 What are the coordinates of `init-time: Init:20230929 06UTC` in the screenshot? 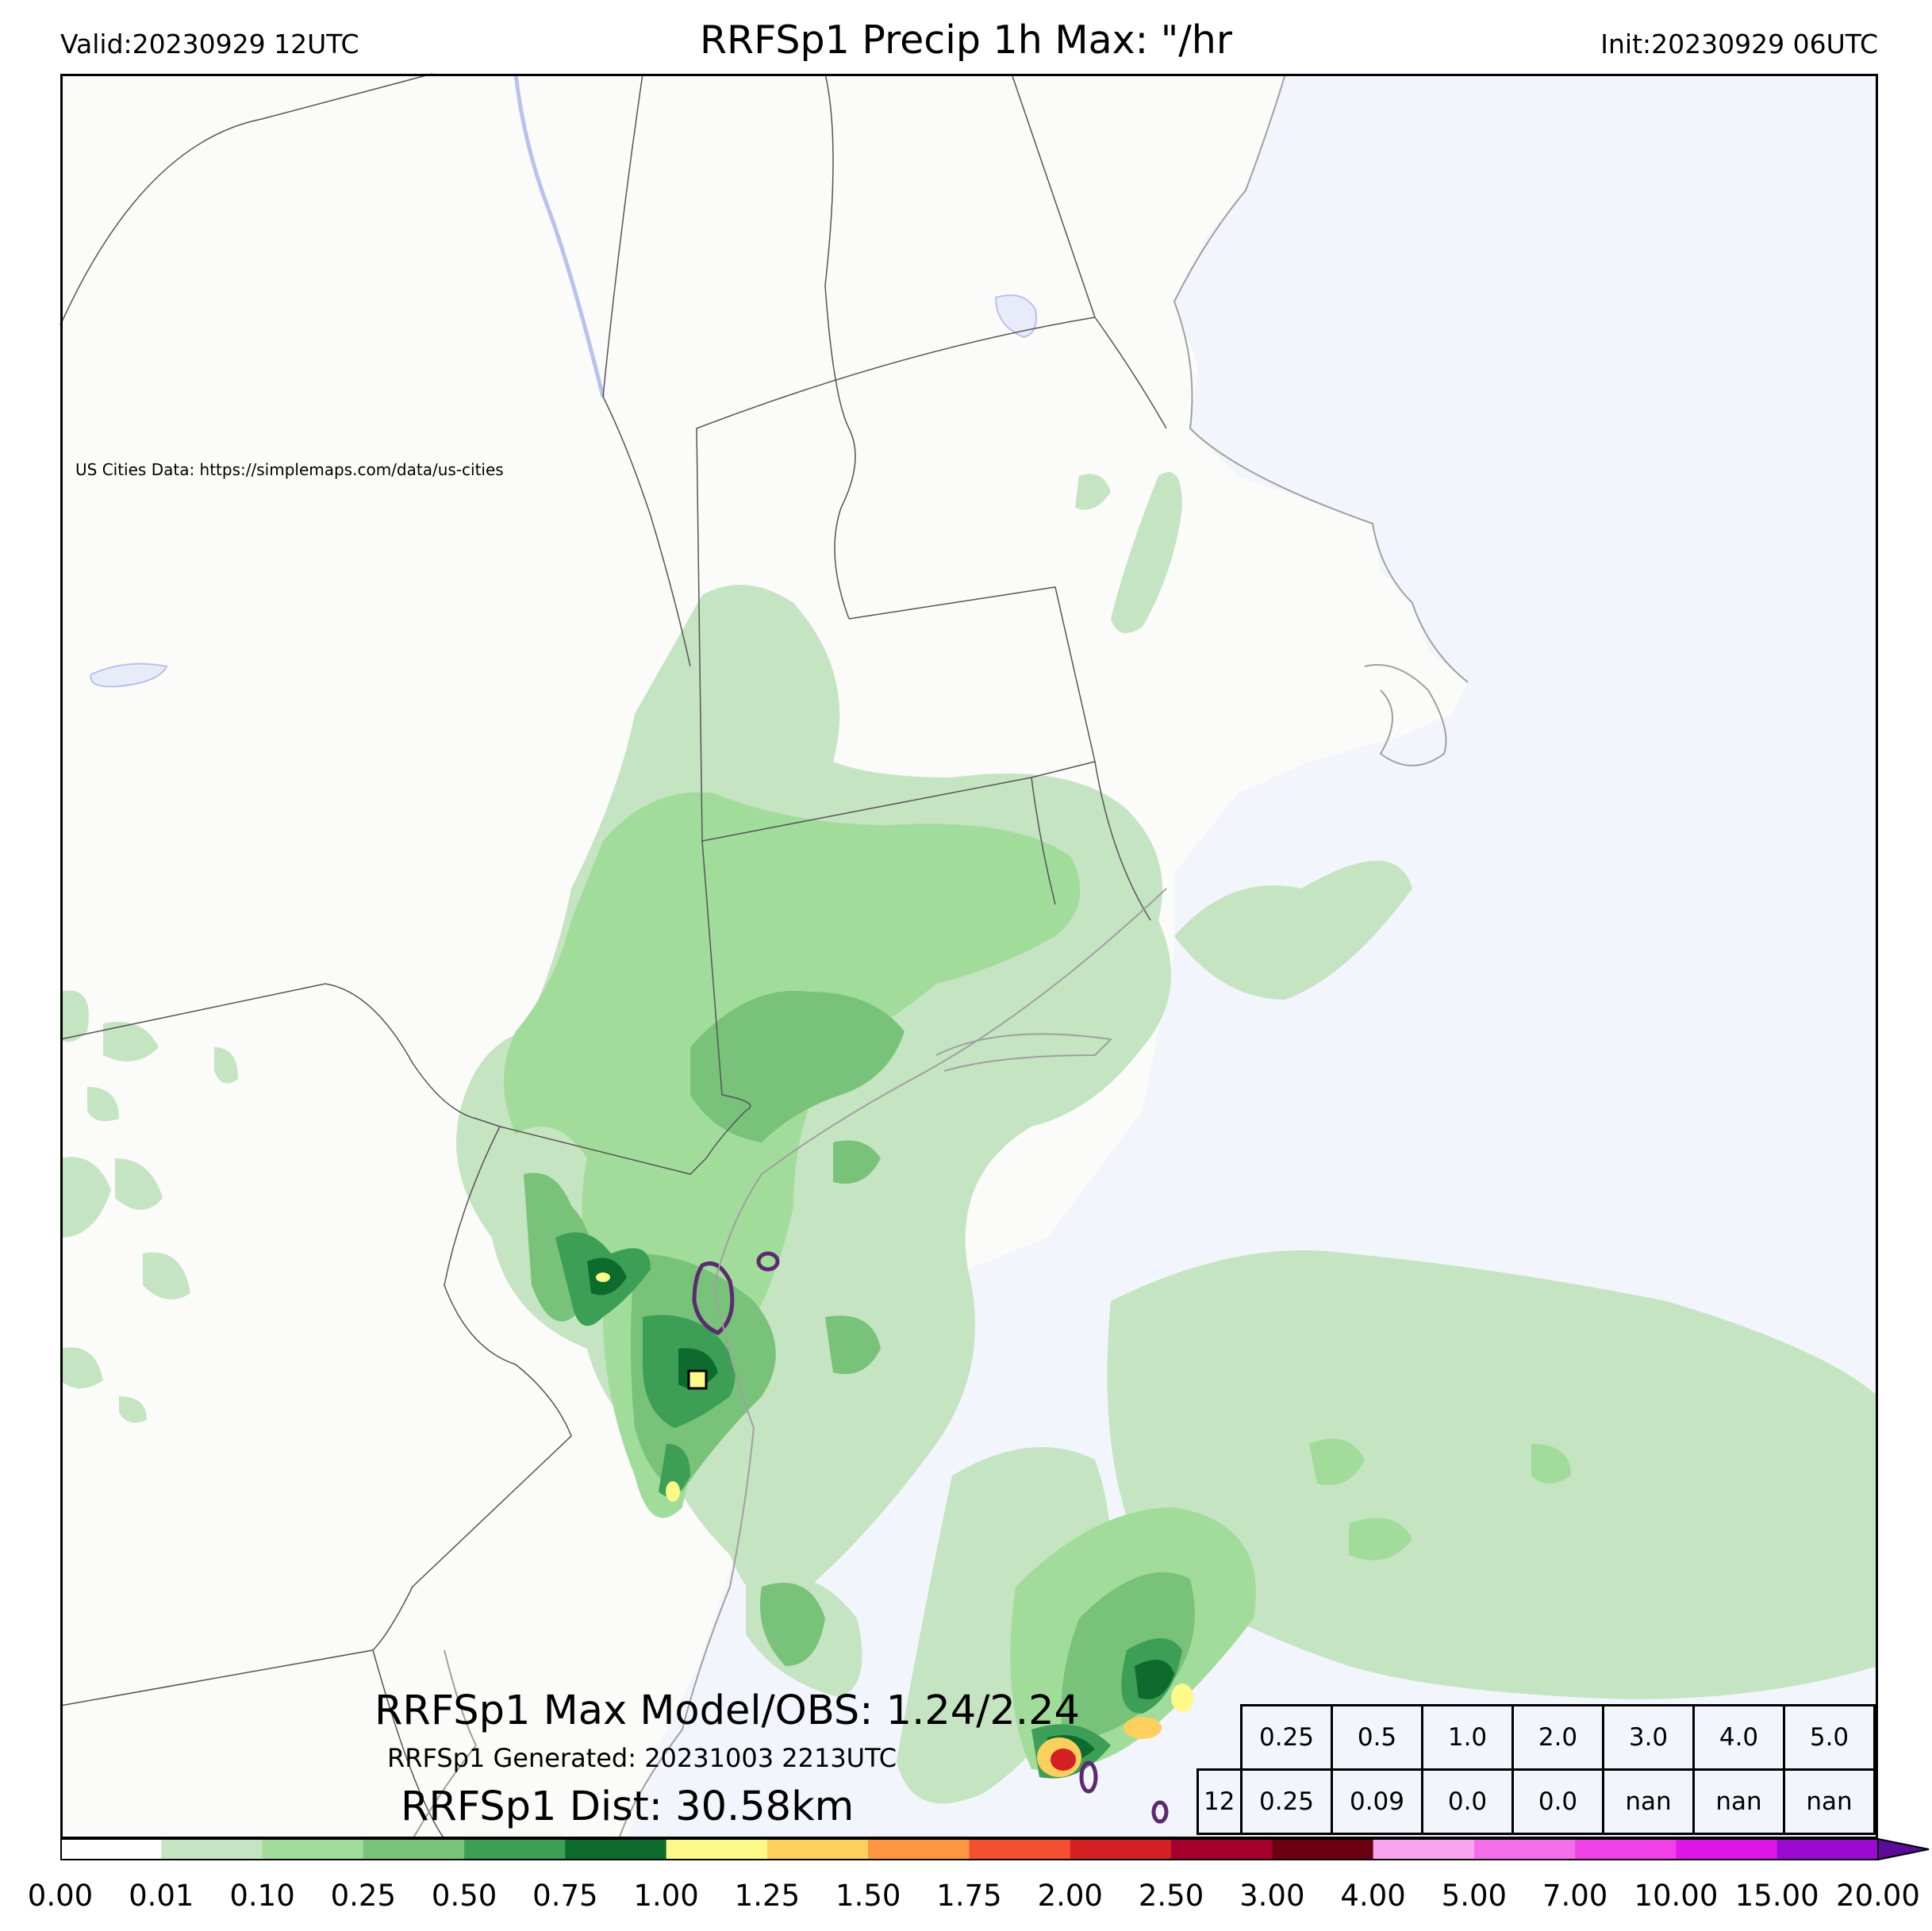 It's located at (1739, 44).